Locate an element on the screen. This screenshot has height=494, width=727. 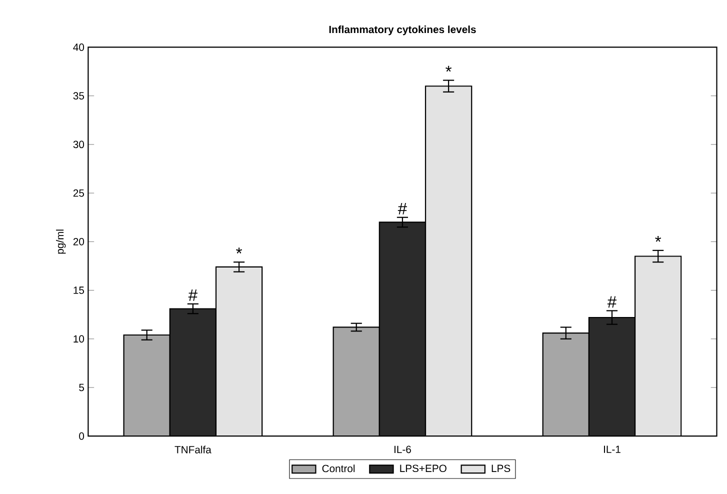
legend-label: LPS is located at coordinates (501, 468).